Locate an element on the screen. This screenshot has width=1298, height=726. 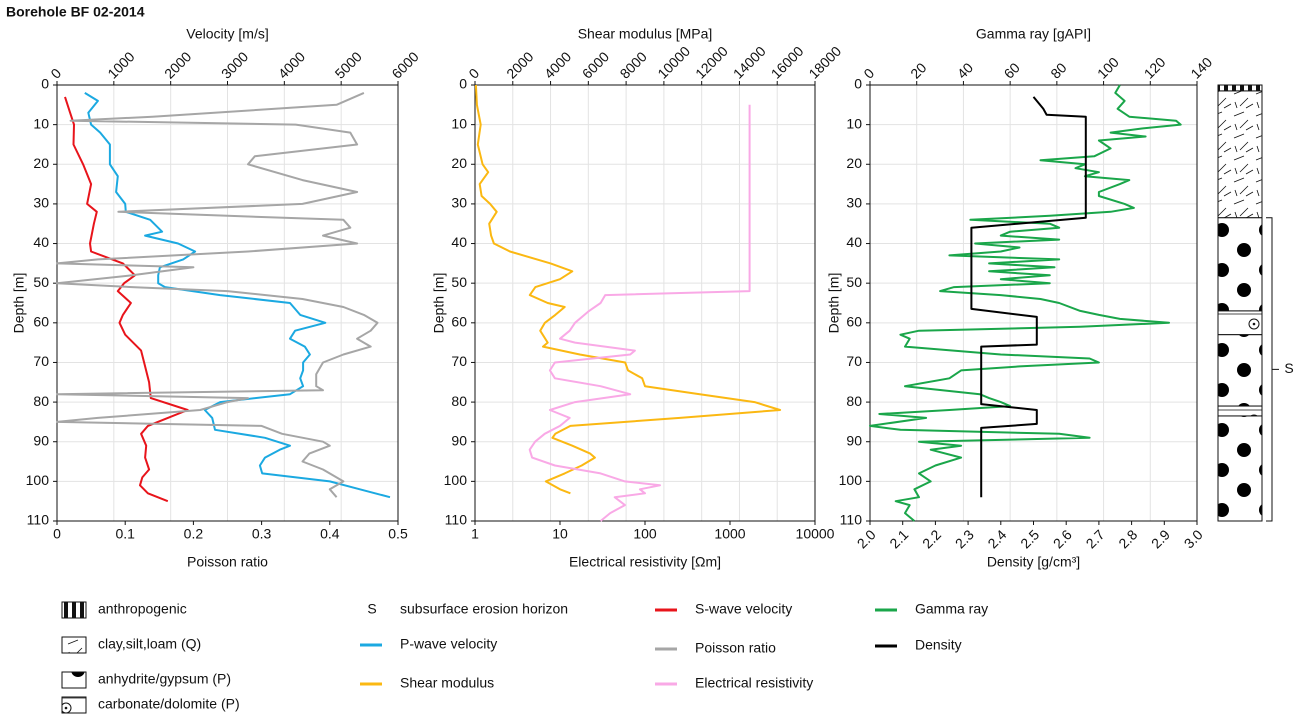
x-tick-label: 2.9 is located at coordinates (1160, 538).